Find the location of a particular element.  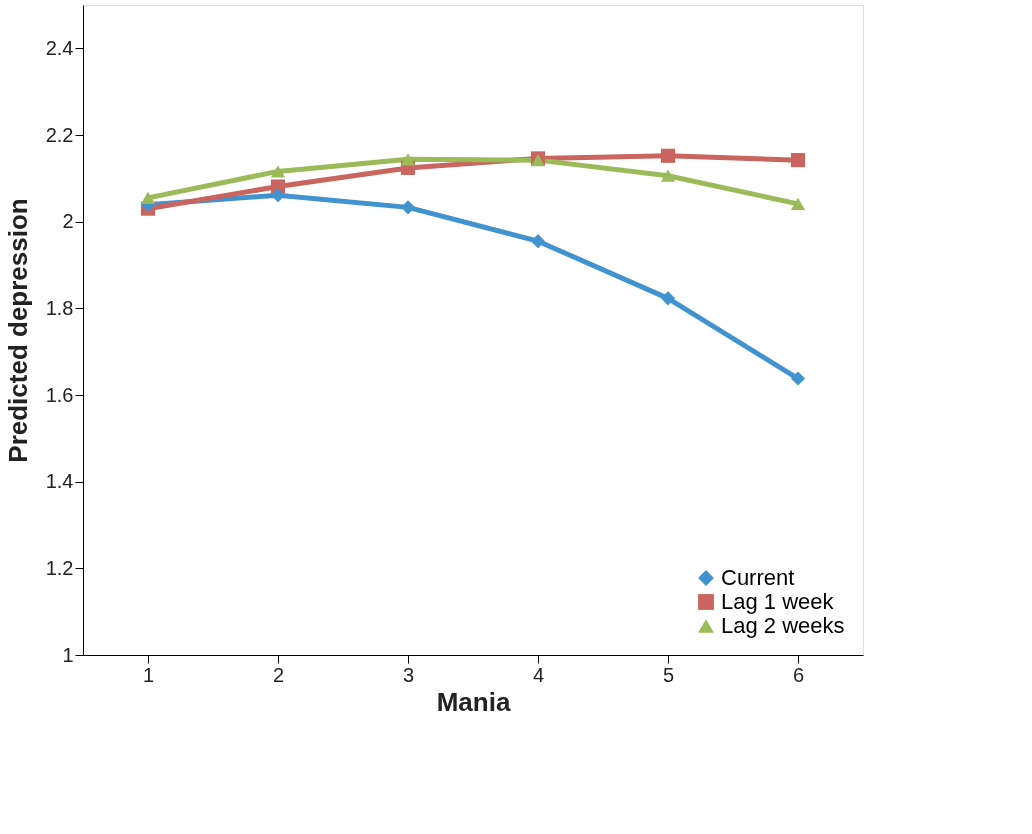

x-tick-label: 5 is located at coordinates (668, 674).